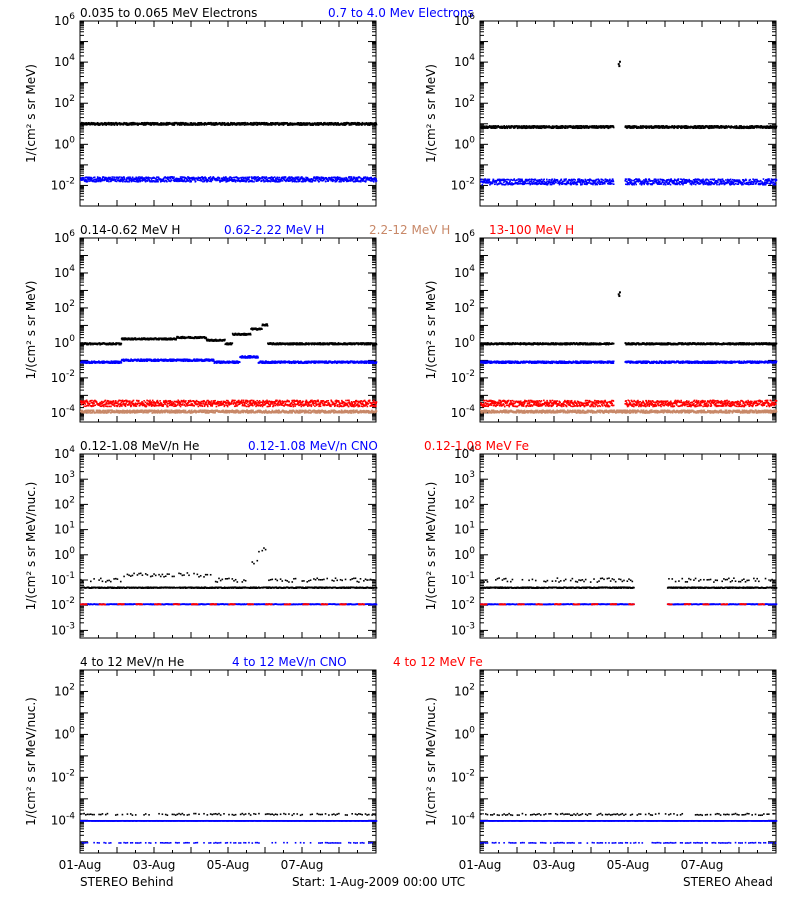 The width and height of the screenshot is (800, 900). I want to click on y-tick-label: 10⁻², so click(463, 184).